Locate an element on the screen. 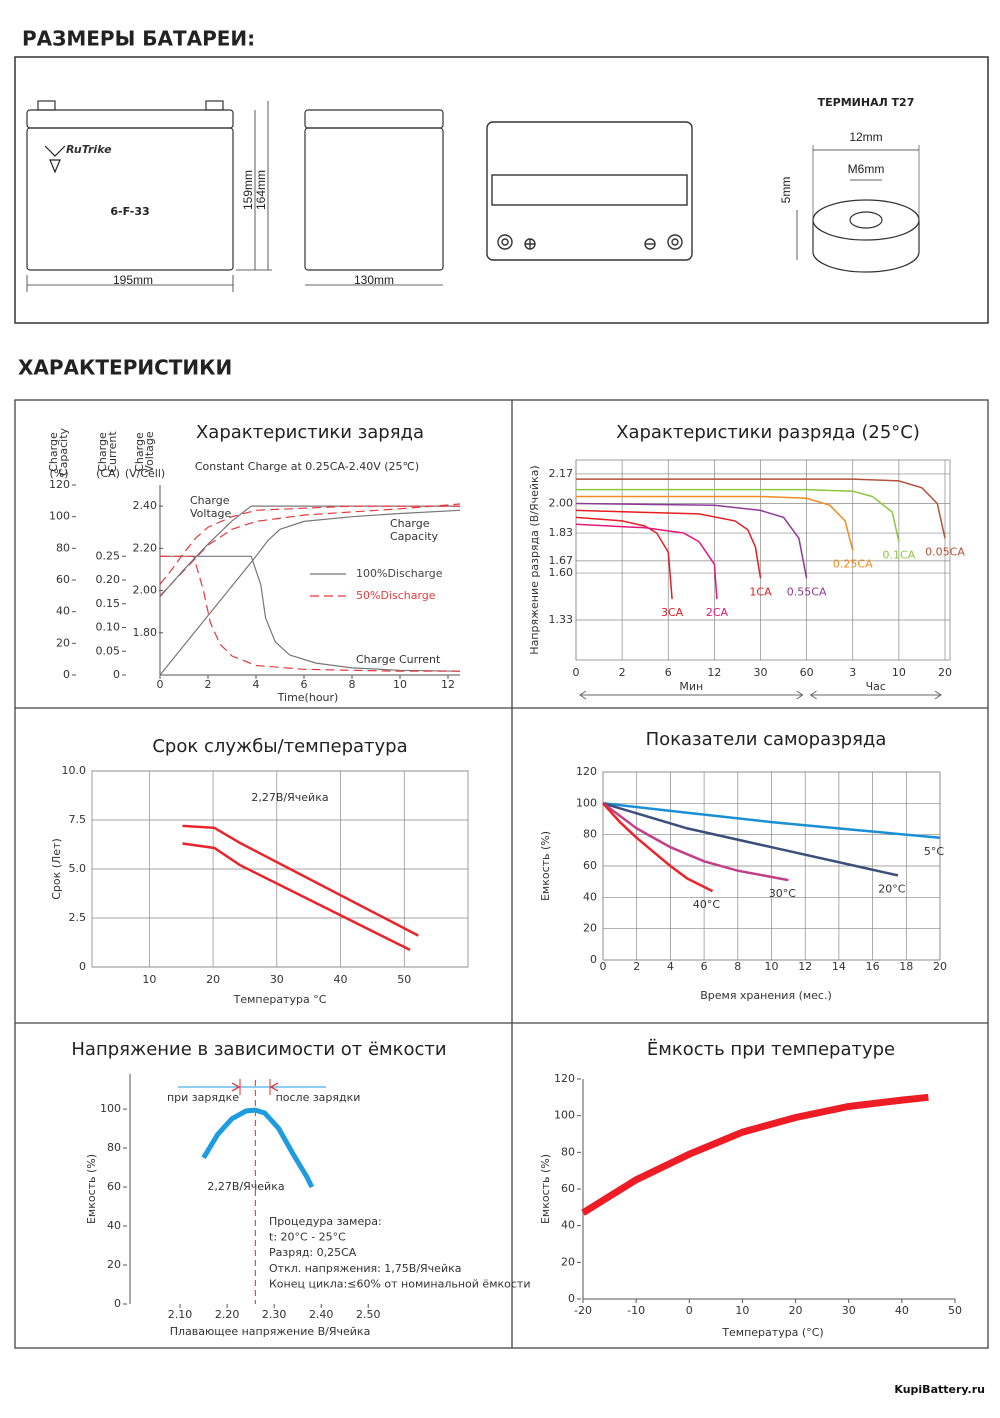 This screenshot has width=1000, height=1418. x-tick-label: -20 is located at coordinates (583, 1310).